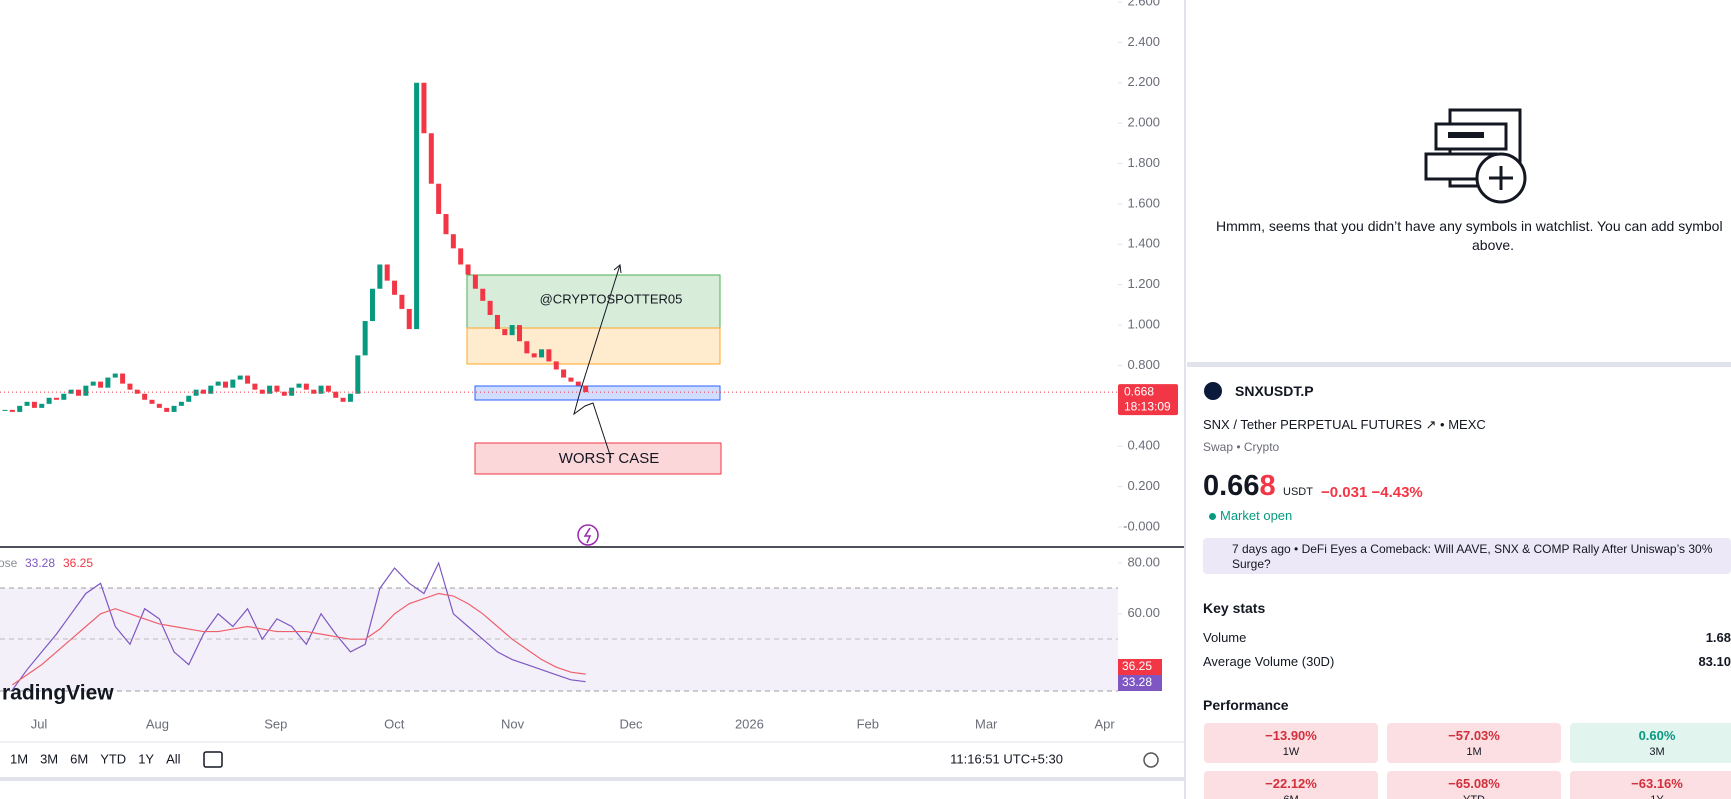 Image resolution: width=1731 pixels, height=799 pixels. What do you see at coordinates (1139, 391) in the screenshot?
I see `price-tag-label: 0.668` at bounding box center [1139, 391].